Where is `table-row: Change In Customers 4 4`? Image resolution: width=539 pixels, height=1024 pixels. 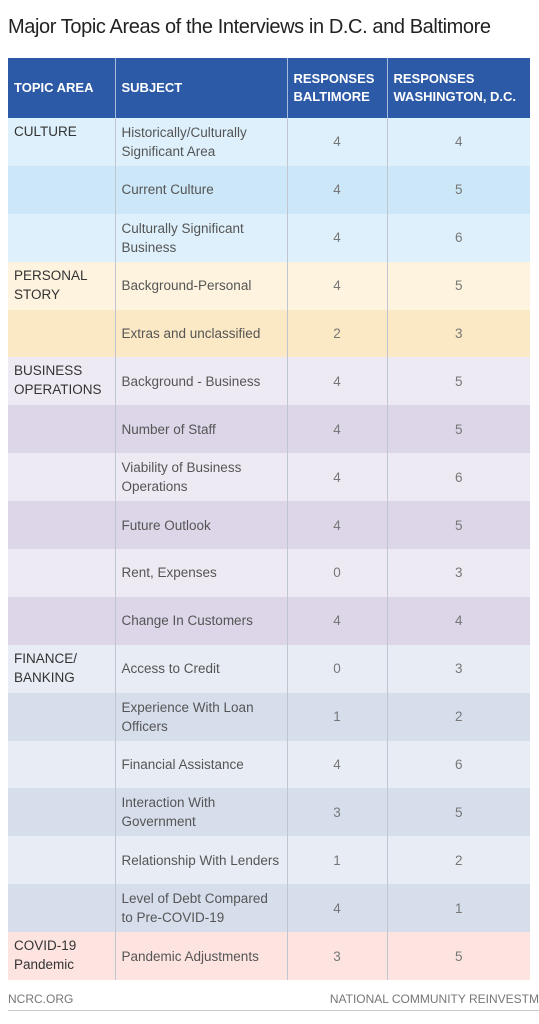 table-row: Change In Customers 4 4 is located at coordinates (269, 620).